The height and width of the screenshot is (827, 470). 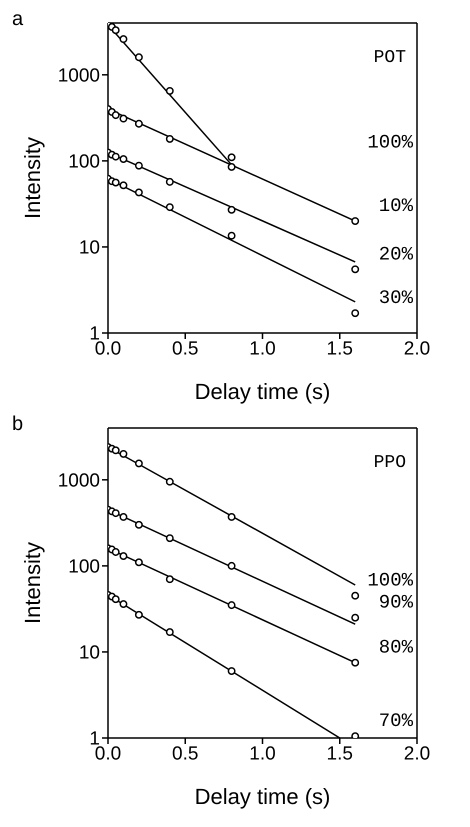 I want to click on series-label: 80%, so click(x=396, y=647).